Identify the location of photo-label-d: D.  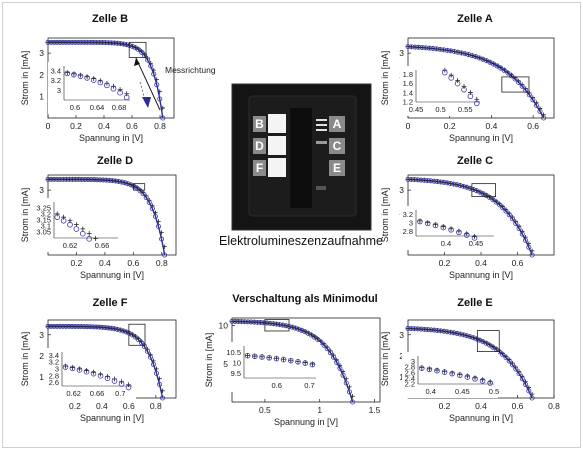
(259, 146).